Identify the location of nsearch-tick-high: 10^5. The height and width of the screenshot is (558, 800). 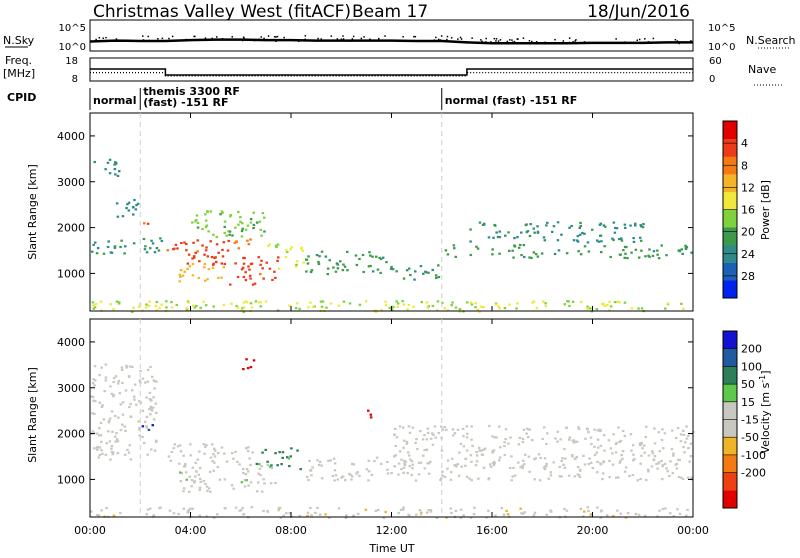
(721, 28).